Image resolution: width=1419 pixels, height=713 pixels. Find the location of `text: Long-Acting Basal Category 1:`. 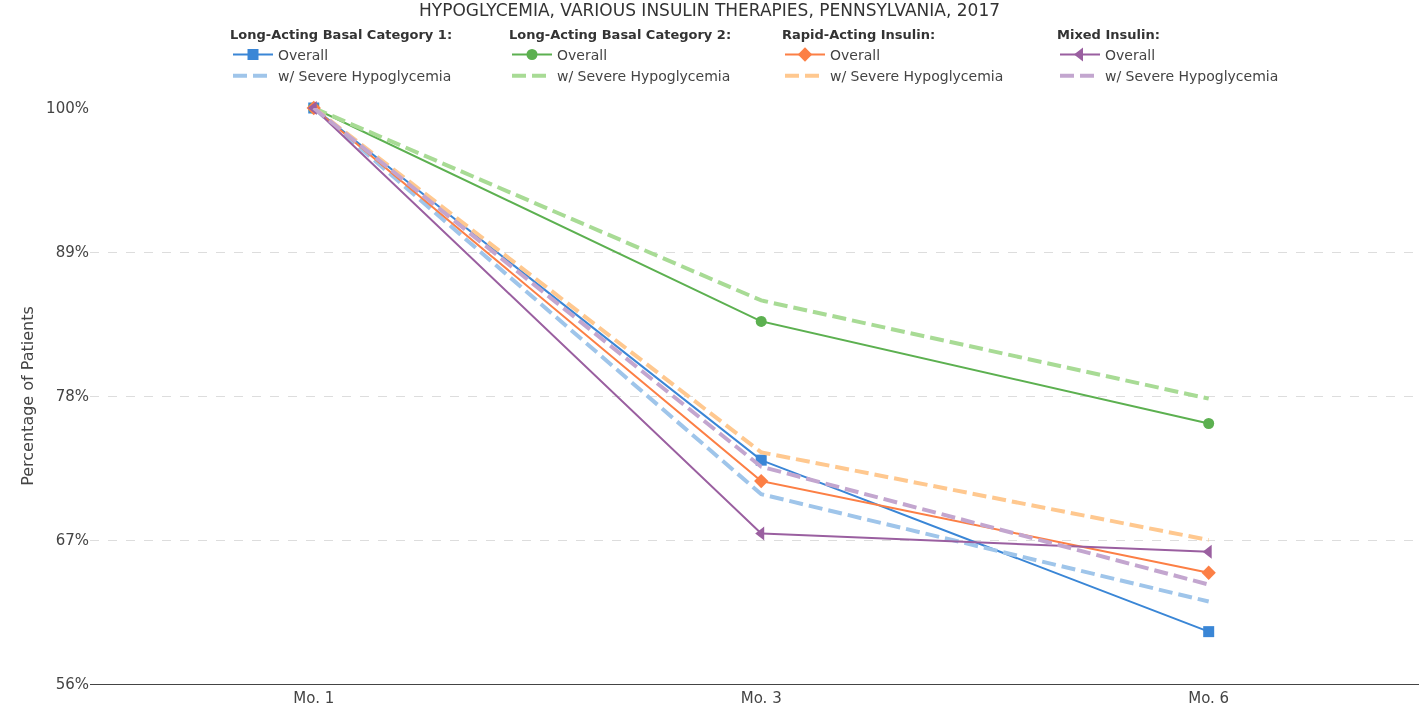

text: Long-Acting Basal Category 1: is located at coordinates (341, 34).